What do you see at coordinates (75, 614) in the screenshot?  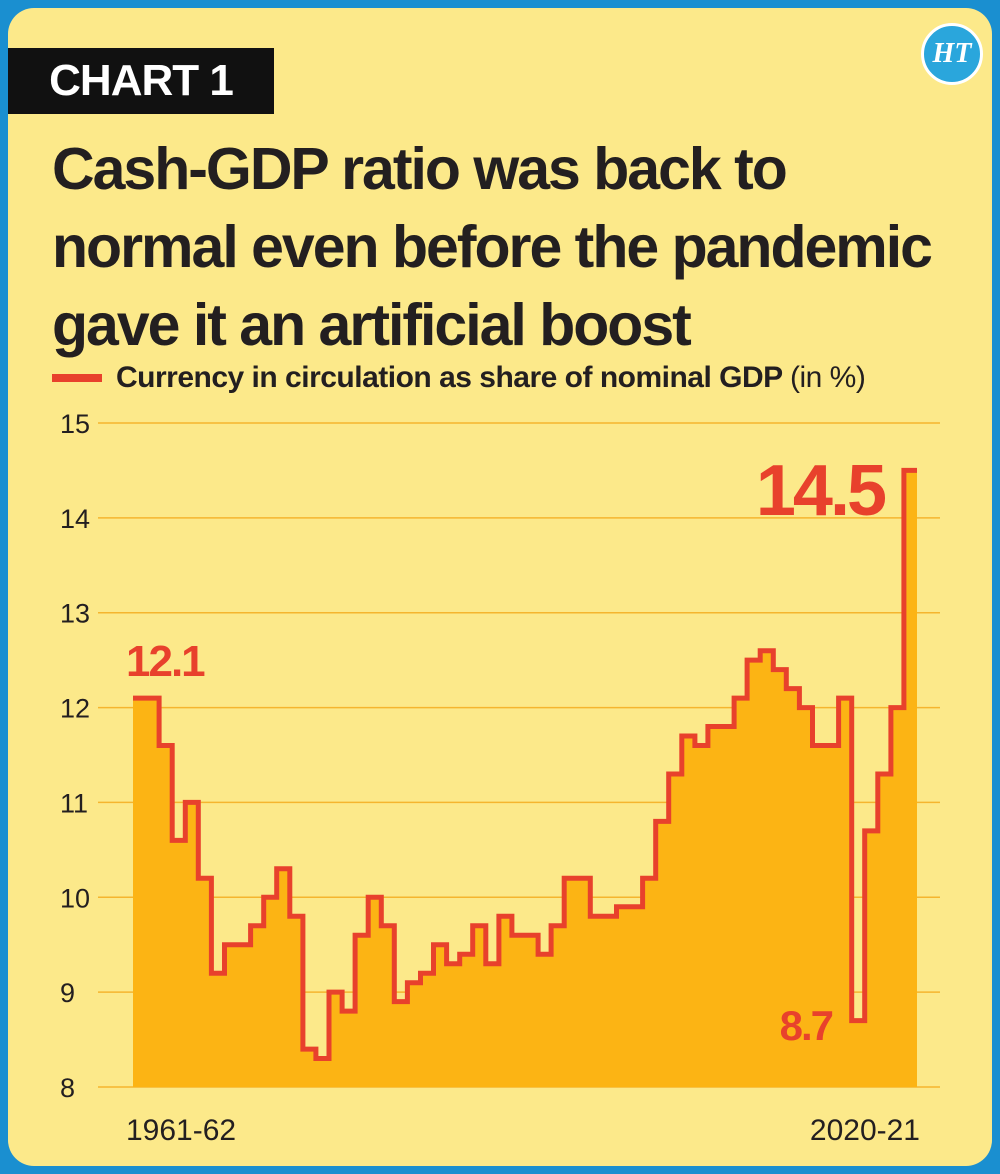 I see `y-tick-label-13: 13` at bounding box center [75, 614].